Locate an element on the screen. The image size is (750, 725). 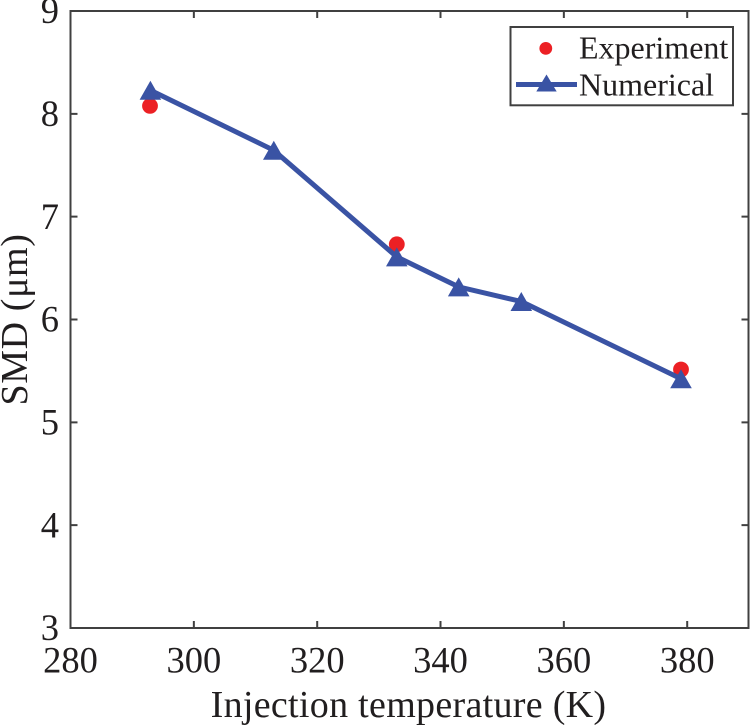
svg-text: 300 is located at coordinates (193, 659).